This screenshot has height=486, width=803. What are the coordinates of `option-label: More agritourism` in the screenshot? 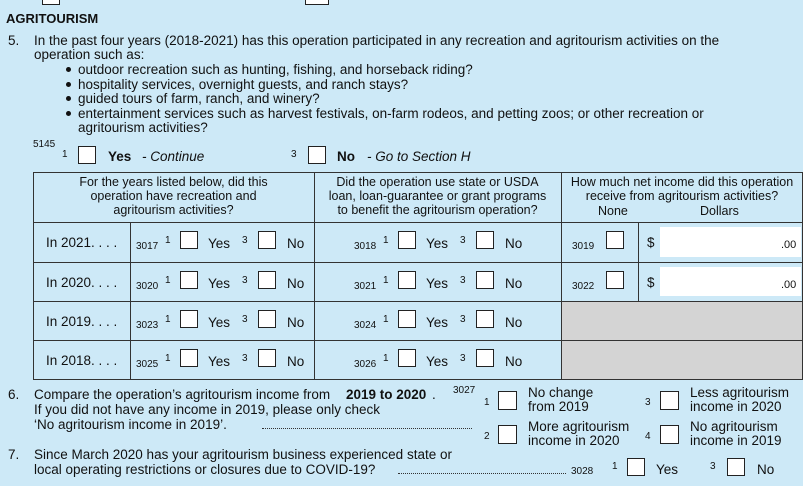 It's located at (579, 426).